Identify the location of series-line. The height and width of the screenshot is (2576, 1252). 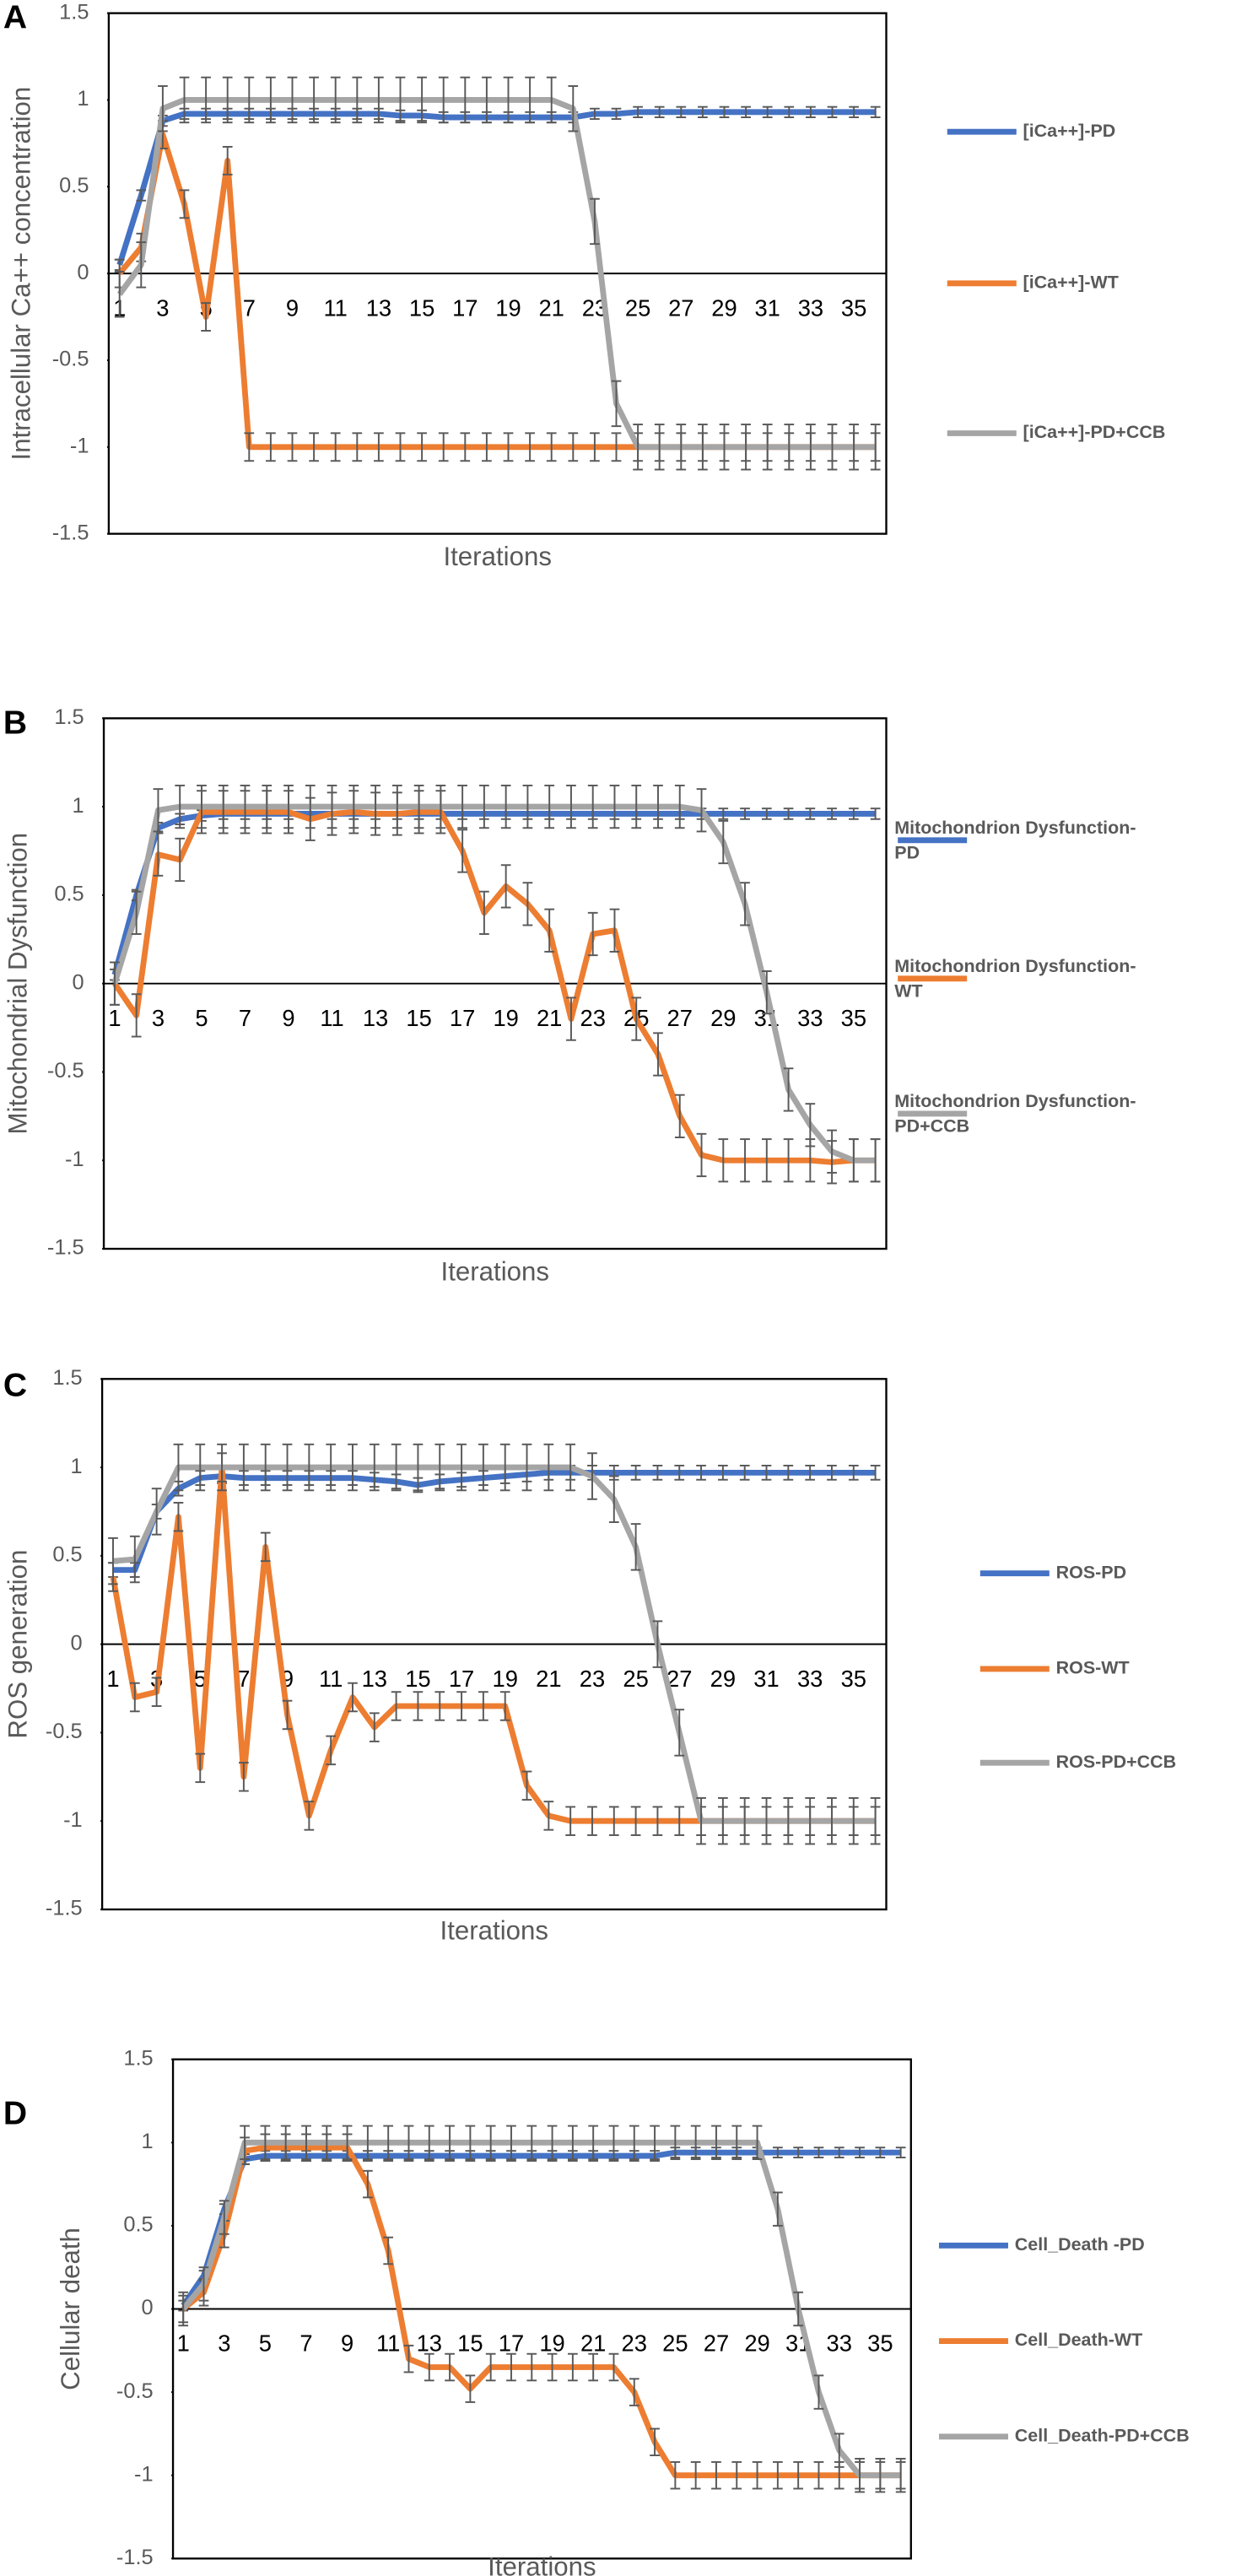
(494, 1644).